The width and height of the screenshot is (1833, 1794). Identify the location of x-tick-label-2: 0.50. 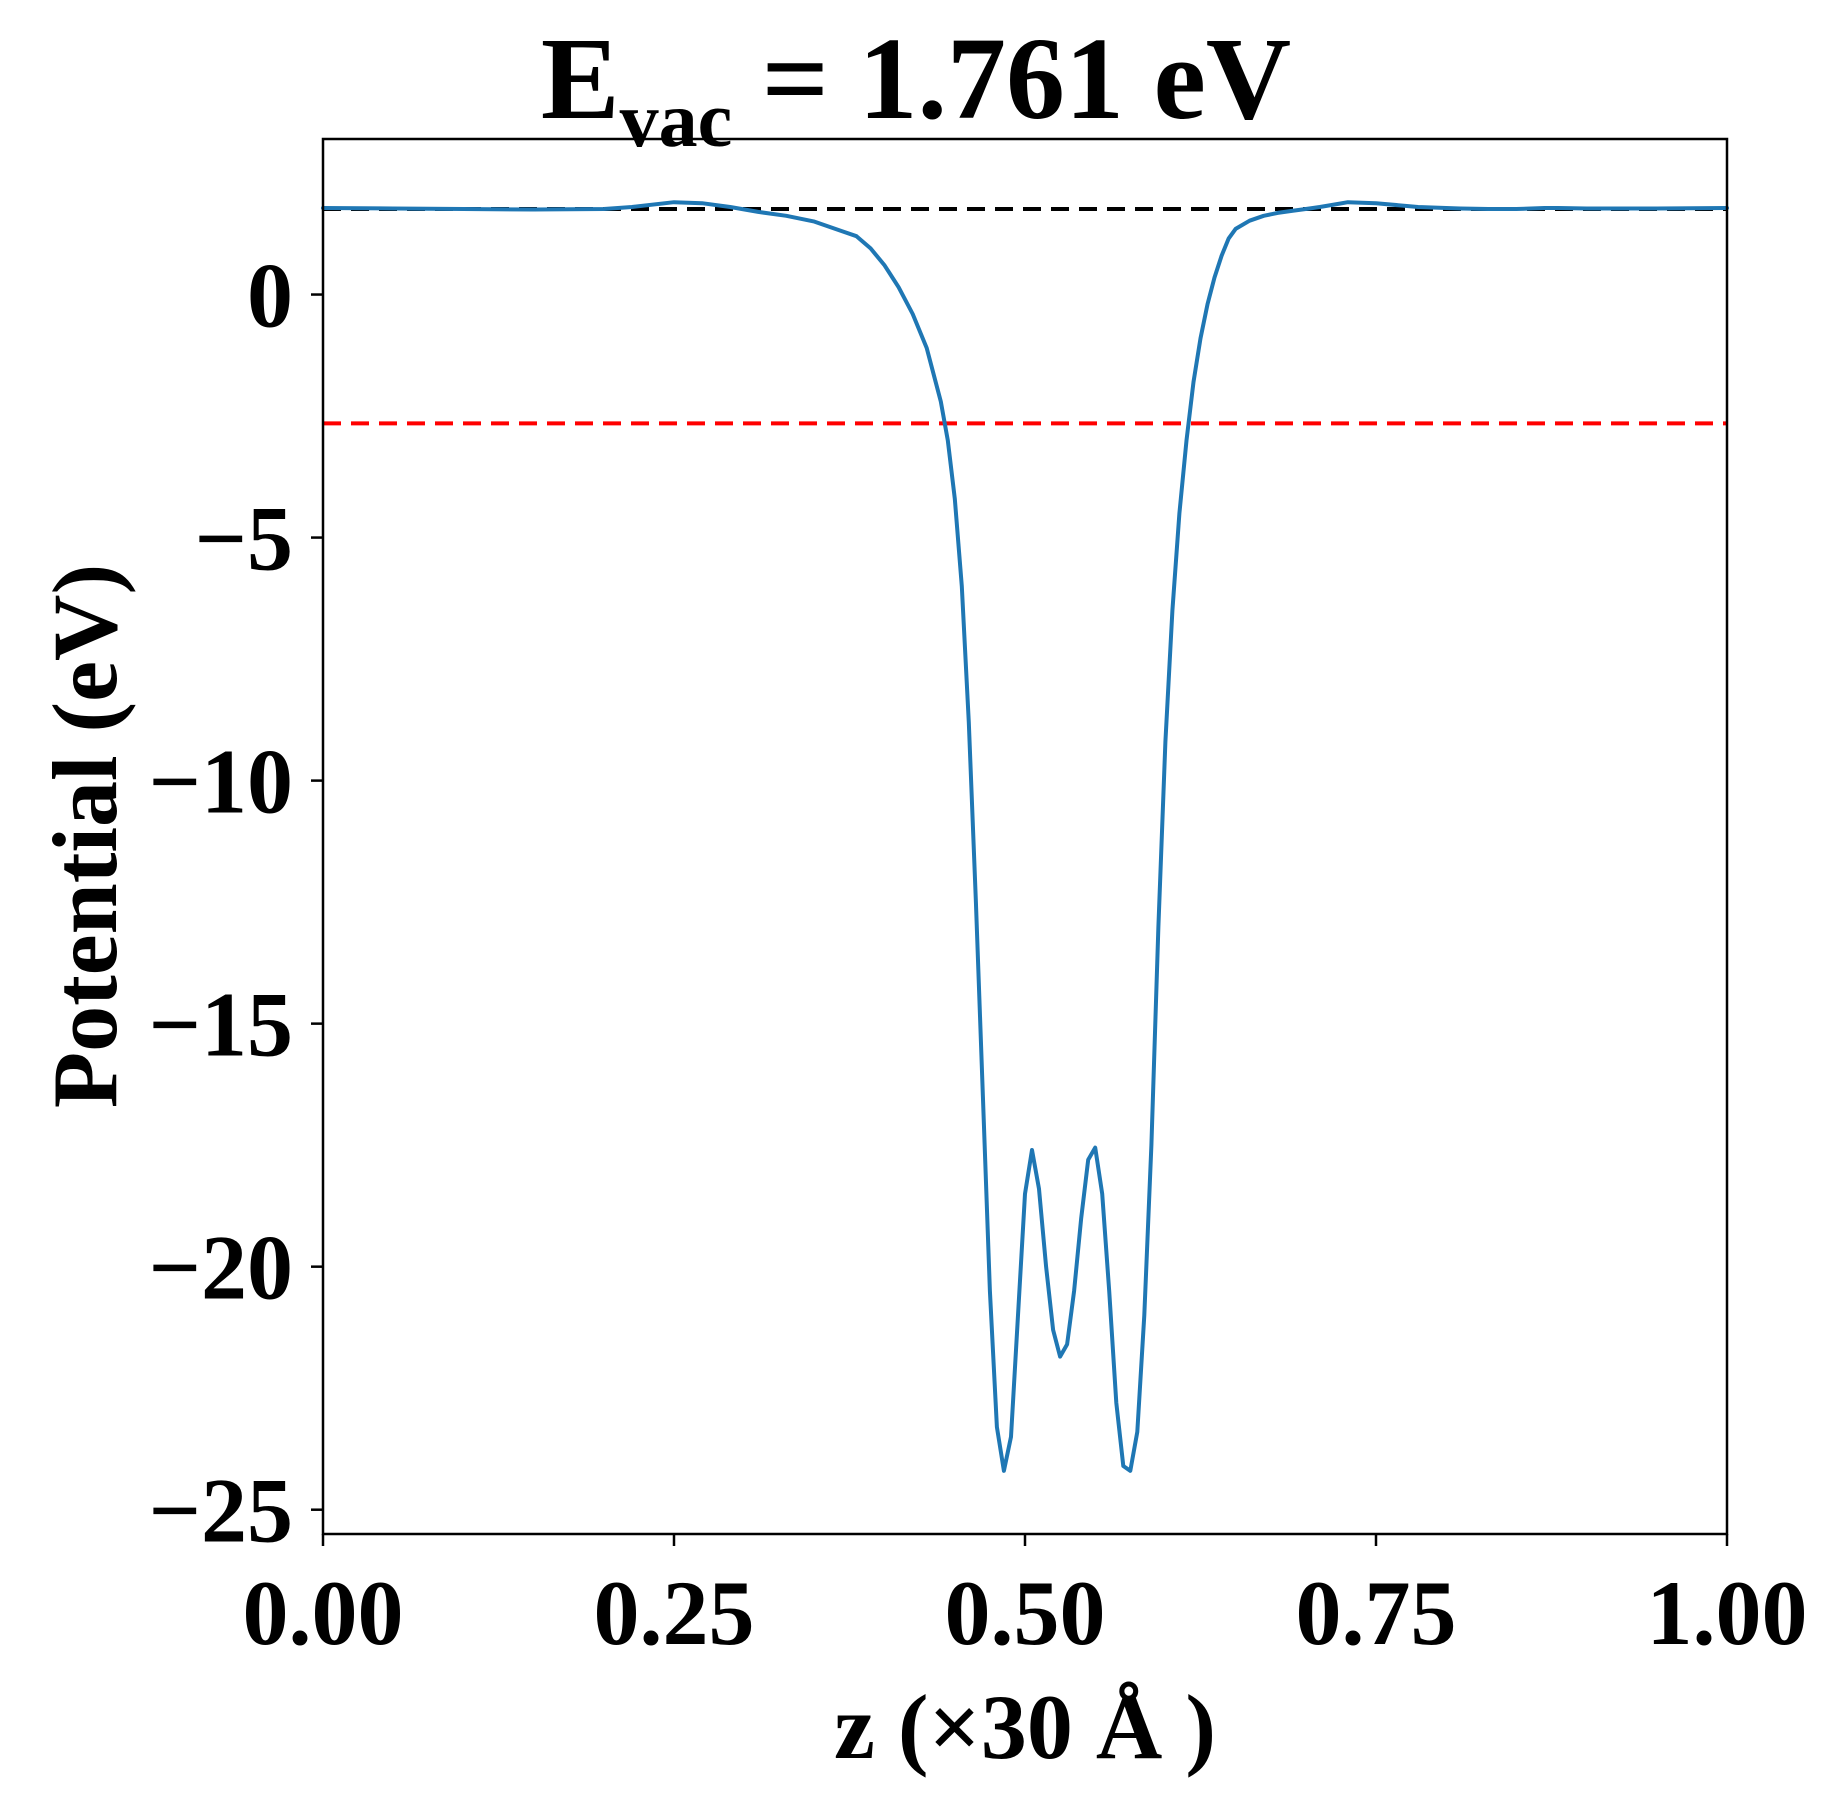
(1025, 1613).